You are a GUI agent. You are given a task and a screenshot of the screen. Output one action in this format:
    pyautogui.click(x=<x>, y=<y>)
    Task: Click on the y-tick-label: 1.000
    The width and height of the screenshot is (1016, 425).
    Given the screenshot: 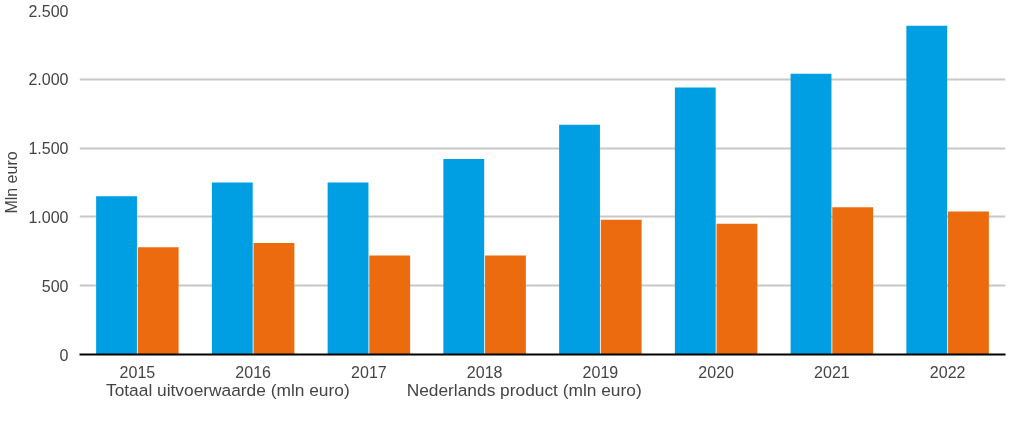 What is the action you would take?
    pyautogui.click(x=48, y=217)
    